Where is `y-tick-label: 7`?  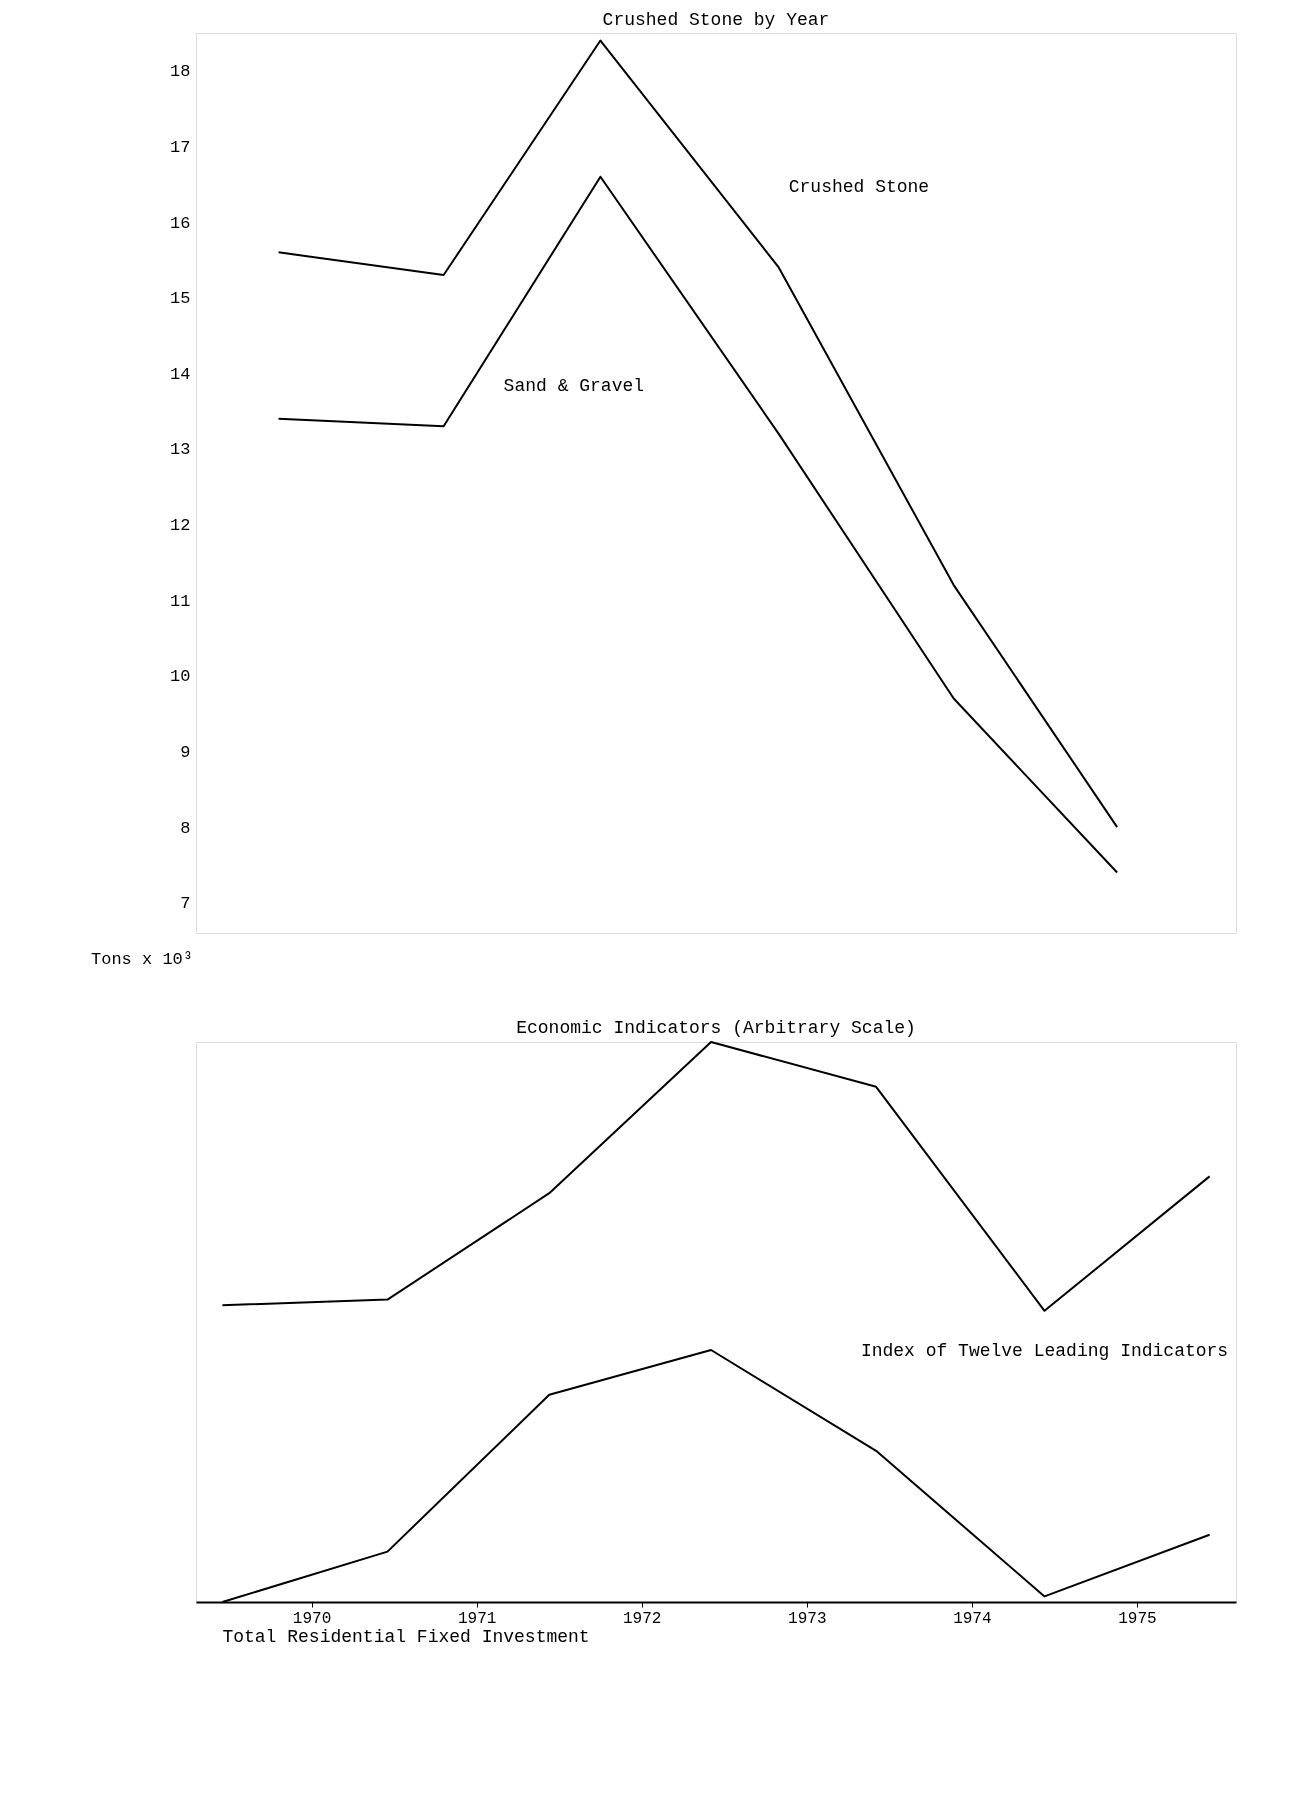
y-tick-label: 7 is located at coordinates (185, 904).